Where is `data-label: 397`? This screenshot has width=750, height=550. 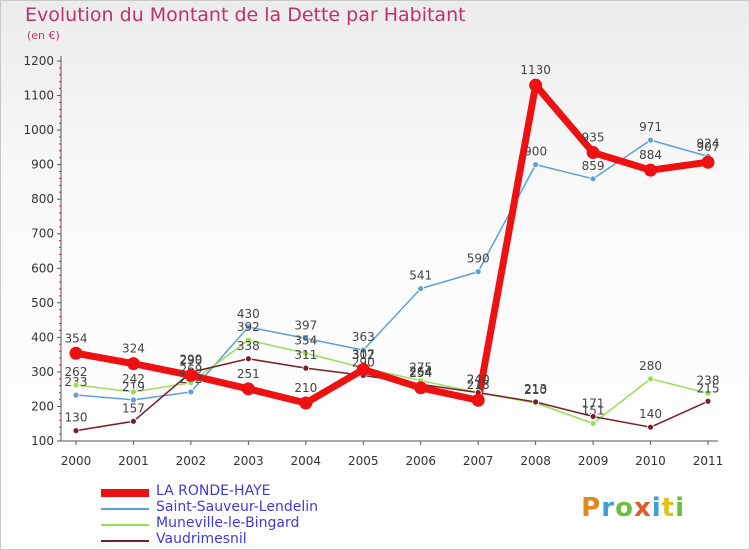 data-label: 397 is located at coordinates (305, 325).